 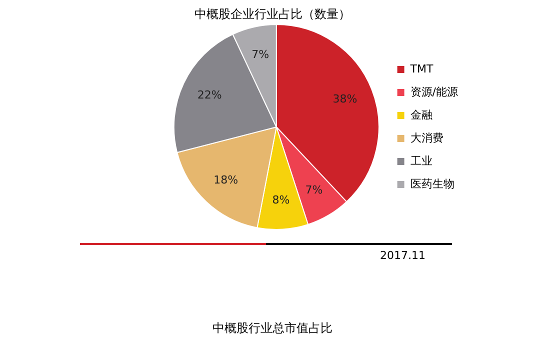 I want to click on legend-label: 金融, so click(x=421, y=115).